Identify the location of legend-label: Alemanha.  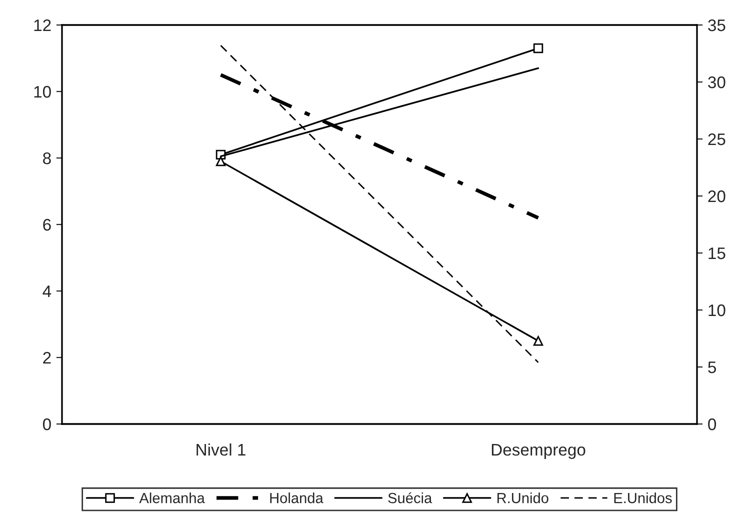
(172, 498).